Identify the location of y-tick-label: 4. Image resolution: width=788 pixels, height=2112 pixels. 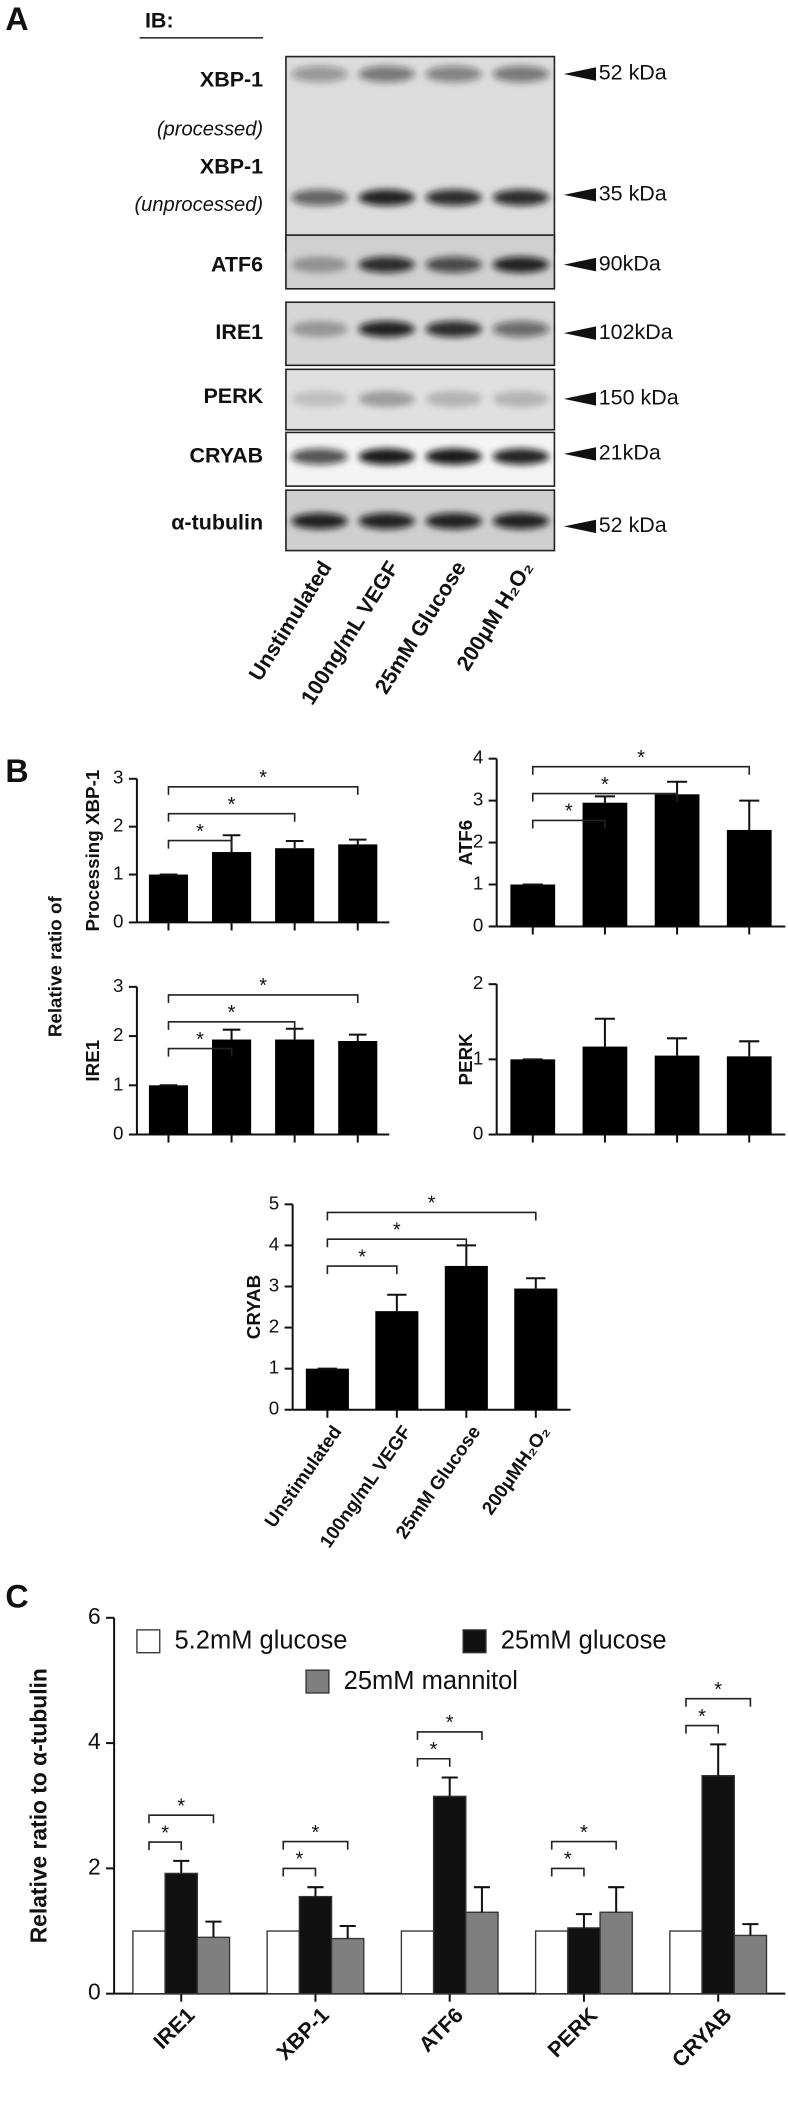
(478, 757).